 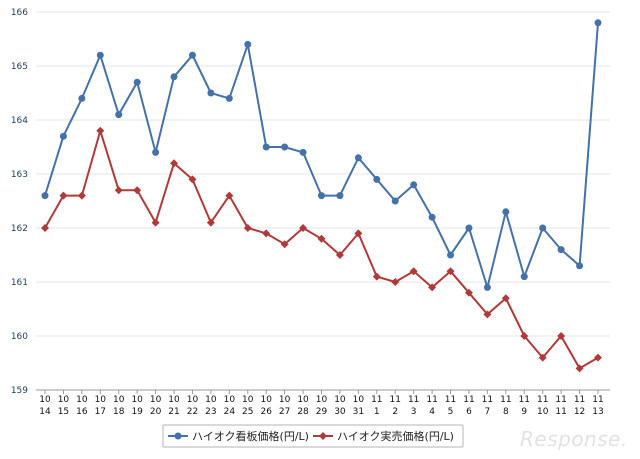 What do you see at coordinates (119, 400) in the screenshot?
I see `x-tick-month-4: 10` at bounding box center [119, 400].